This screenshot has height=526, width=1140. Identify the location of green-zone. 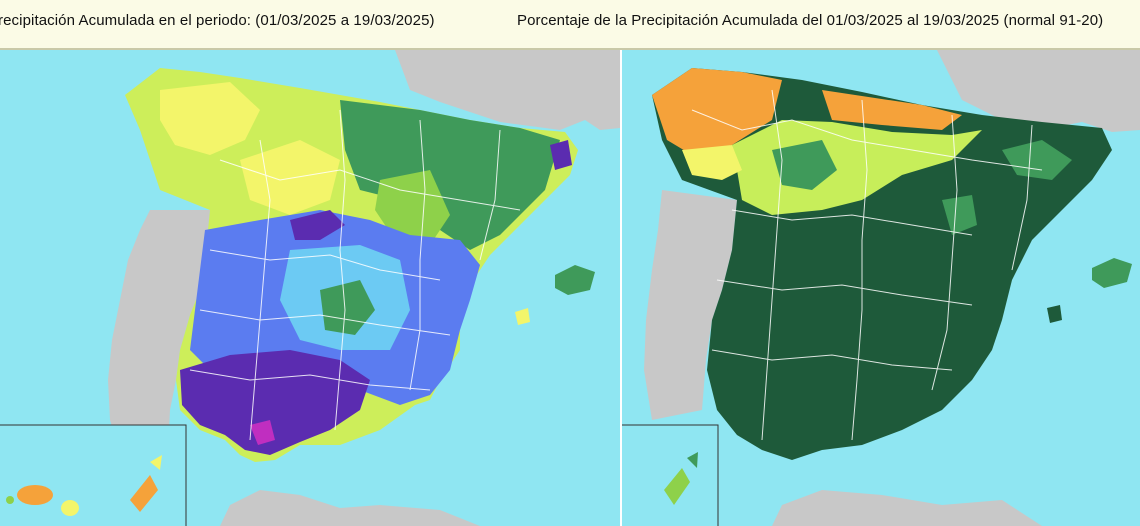
(450, 175).